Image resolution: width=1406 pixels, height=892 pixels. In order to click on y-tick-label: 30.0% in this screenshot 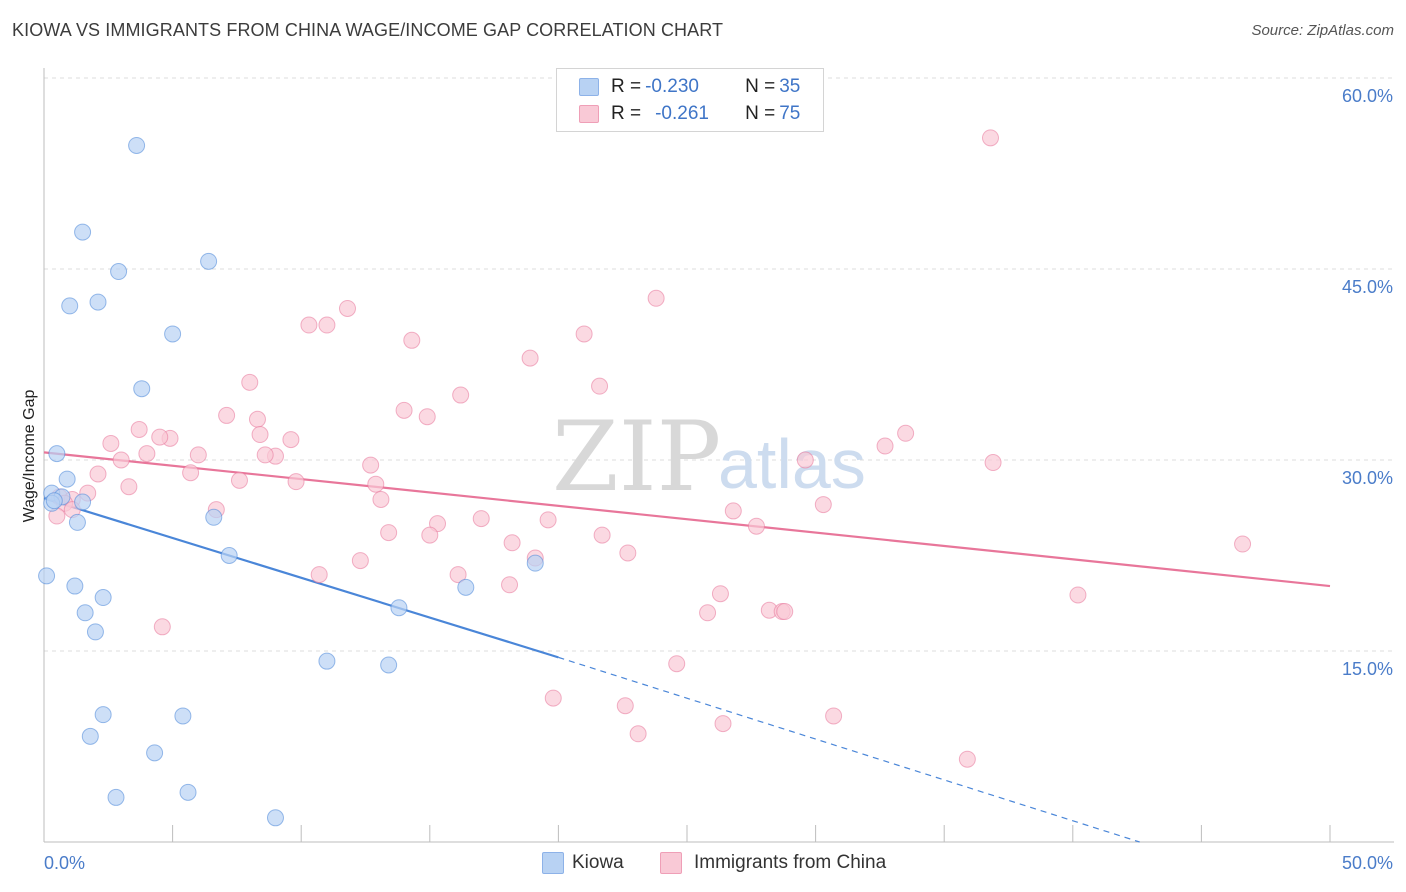, I will do `click(1367, 478)`.